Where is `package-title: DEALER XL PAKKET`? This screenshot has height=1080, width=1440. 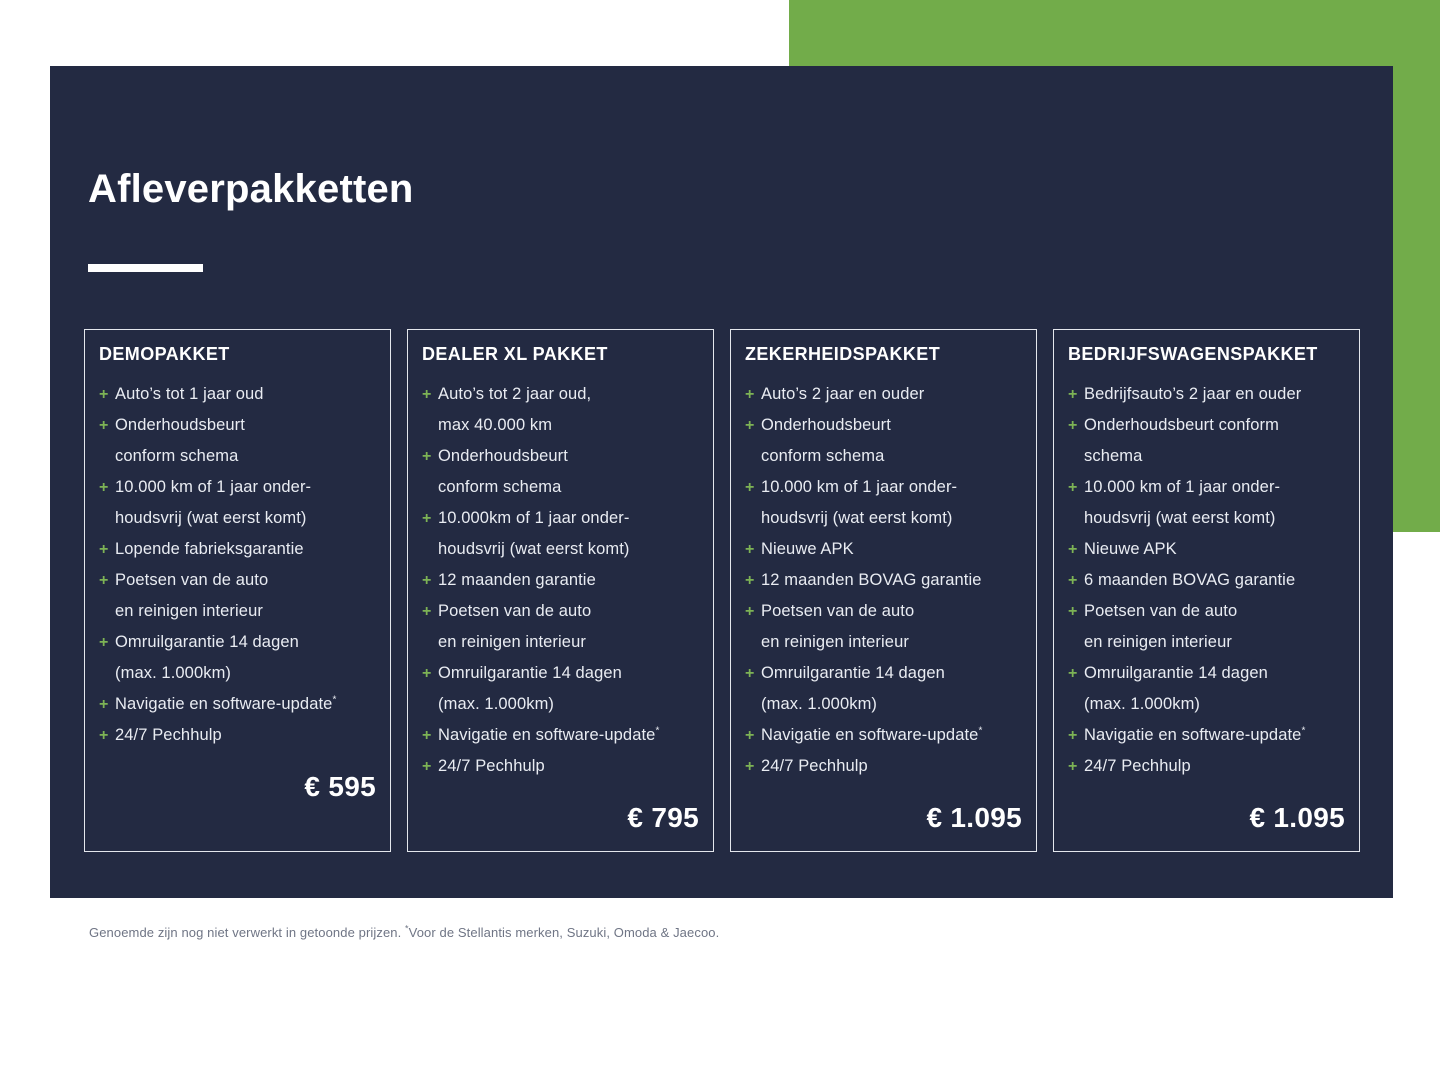
package-title: DEALER XL PAKKET is located at coordinates (515, 354).